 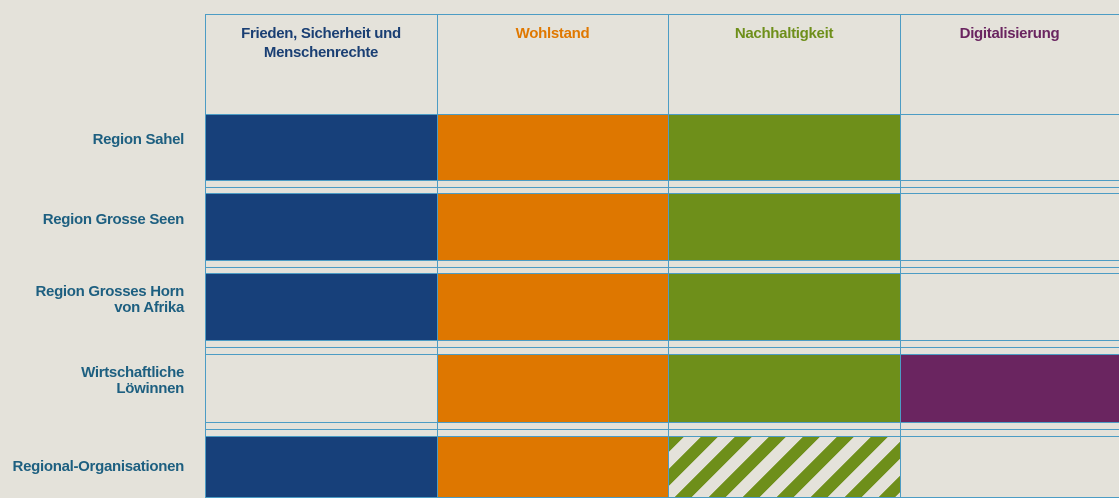 I want to click on row-header: Wirtschaftliche Löwinnen, so click(x=132, y=380).